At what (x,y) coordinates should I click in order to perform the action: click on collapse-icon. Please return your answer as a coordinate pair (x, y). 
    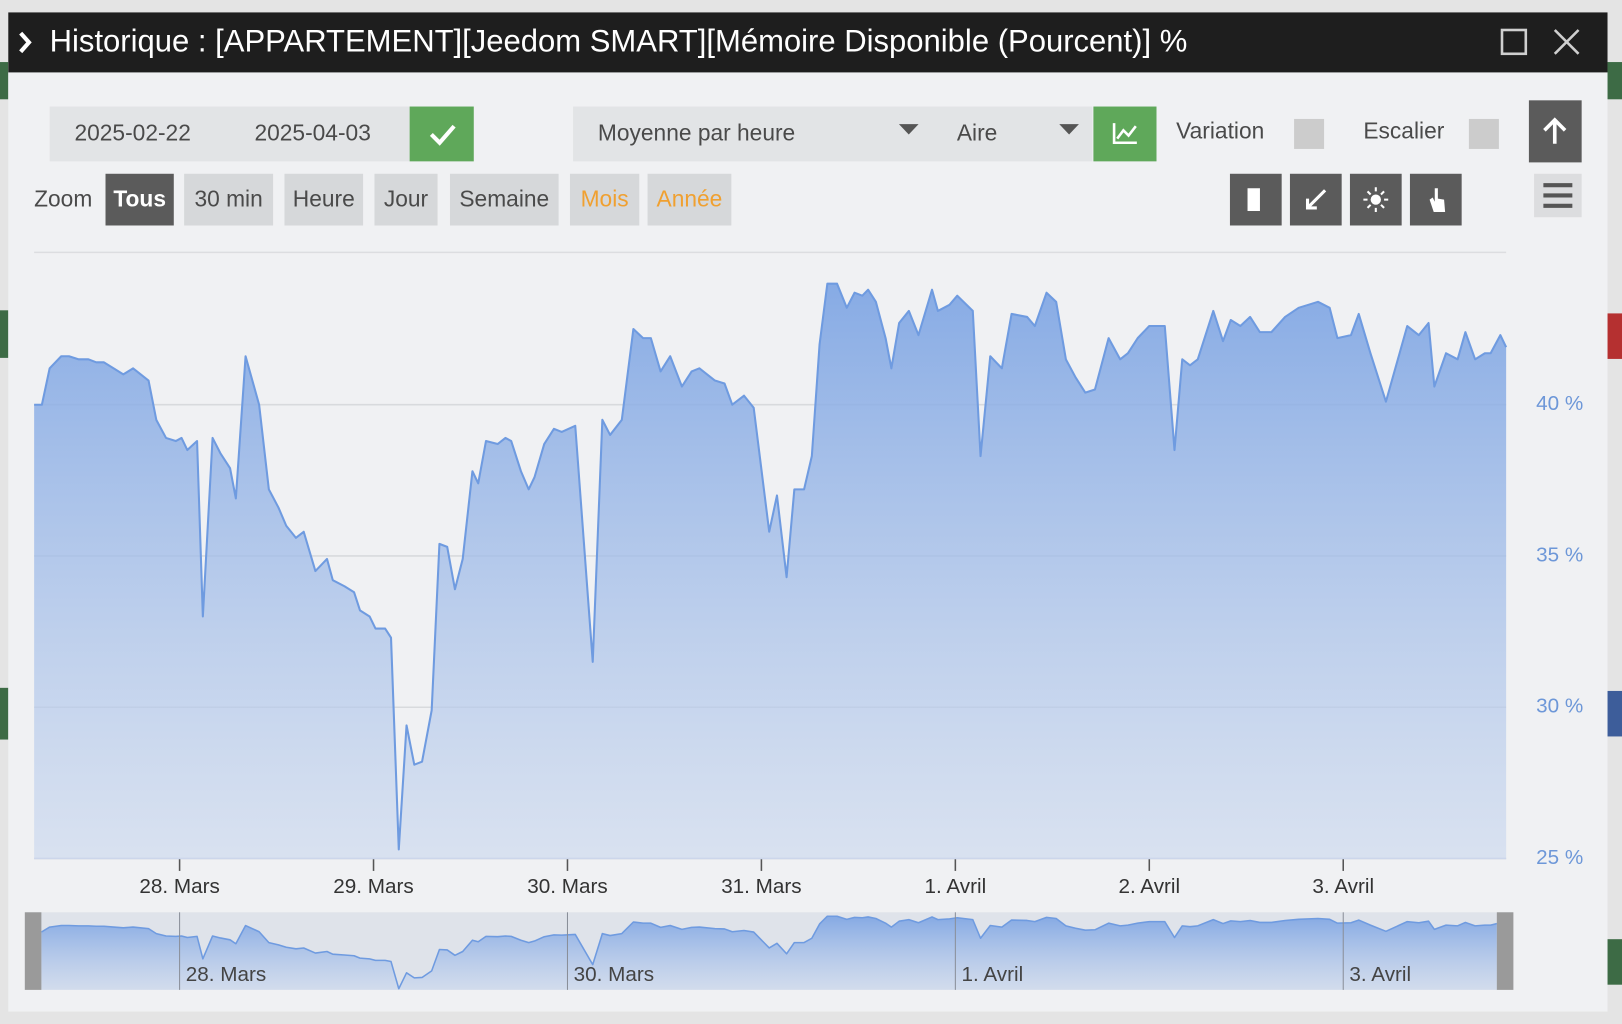
    Looking at the image, I should click on (25, 42).